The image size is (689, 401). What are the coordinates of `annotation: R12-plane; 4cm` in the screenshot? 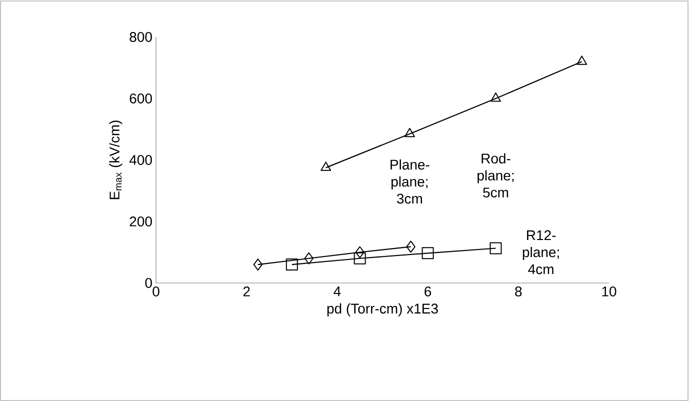 It's located at (540, 252).